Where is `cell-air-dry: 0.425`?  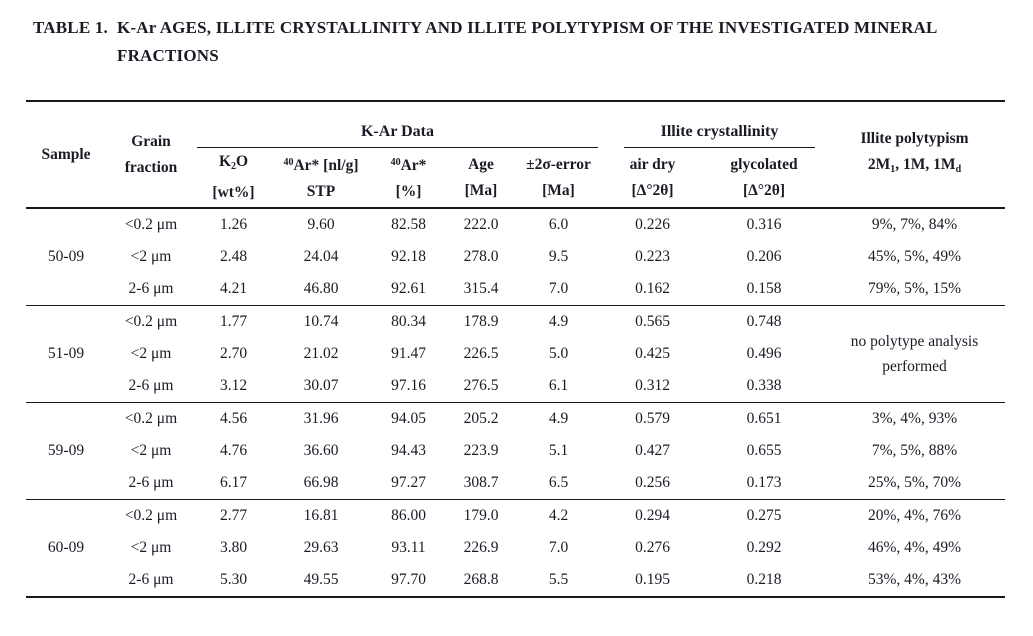 cell-air-dry: 0.425 is located at coordinates (652, 353).